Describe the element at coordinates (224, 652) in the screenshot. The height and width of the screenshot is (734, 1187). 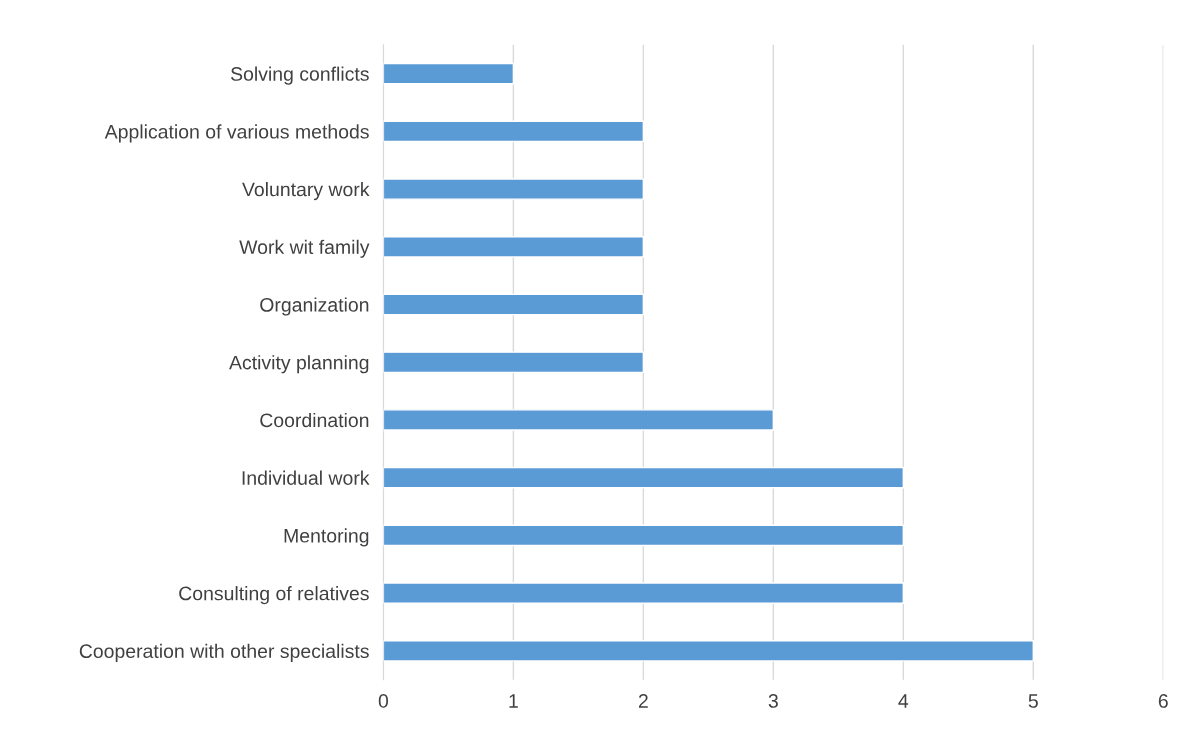
I see `y-tick-label: Cooperation with other specialists` at that location.